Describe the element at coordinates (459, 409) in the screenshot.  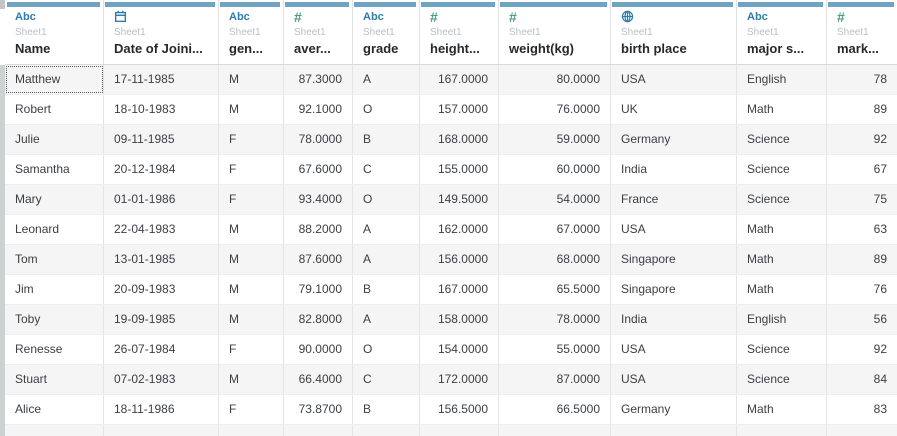
I see `table-cell: 156.5000` at that location.